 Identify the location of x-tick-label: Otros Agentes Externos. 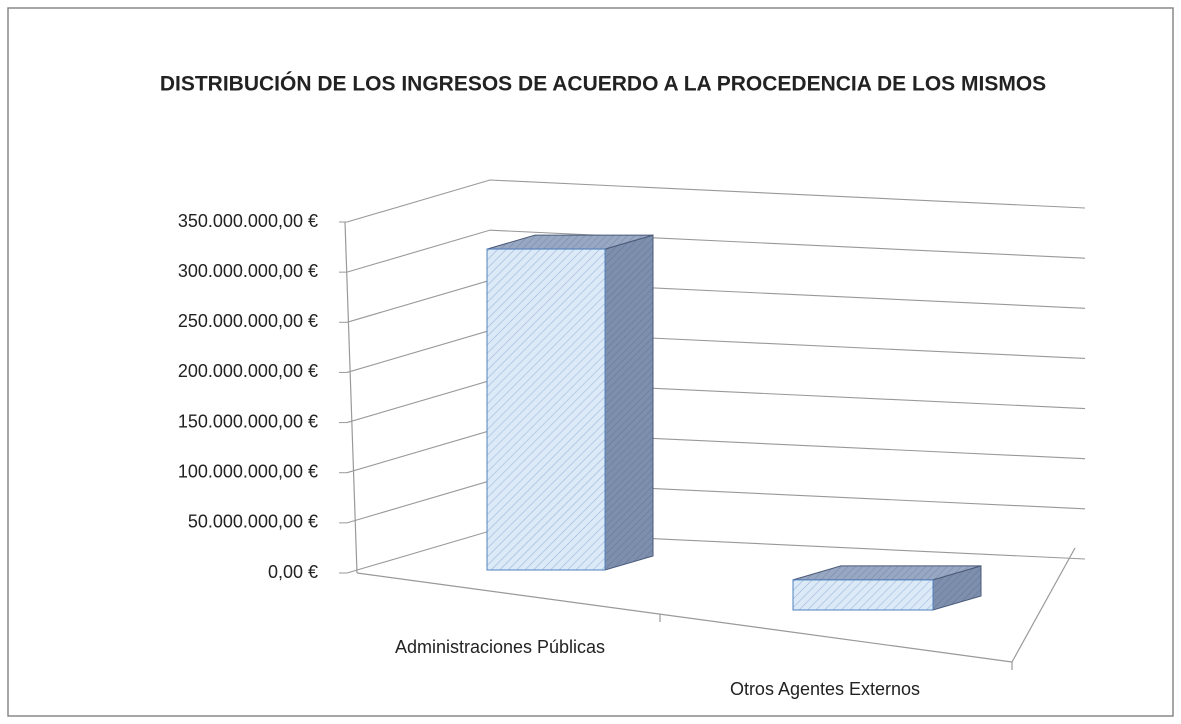
(825, 689).